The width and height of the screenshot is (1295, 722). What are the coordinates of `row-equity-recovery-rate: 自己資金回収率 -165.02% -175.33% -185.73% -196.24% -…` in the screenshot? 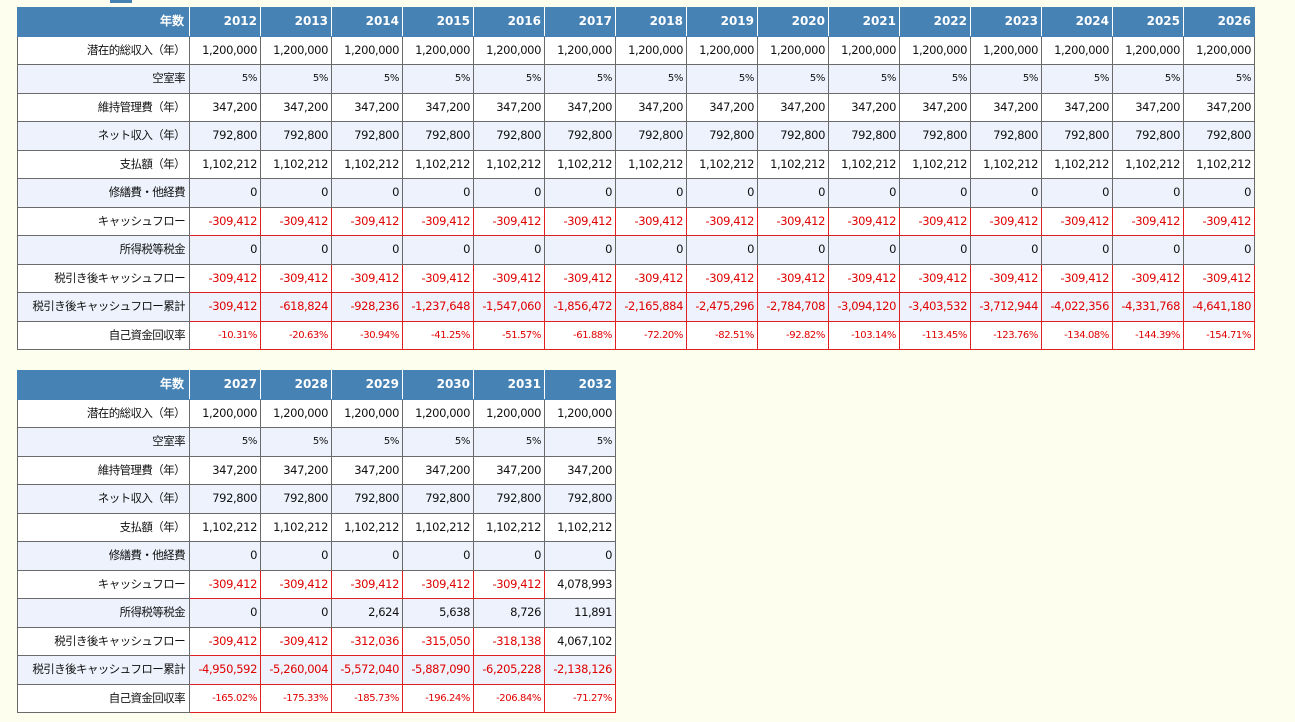 It's located at (316, 698).